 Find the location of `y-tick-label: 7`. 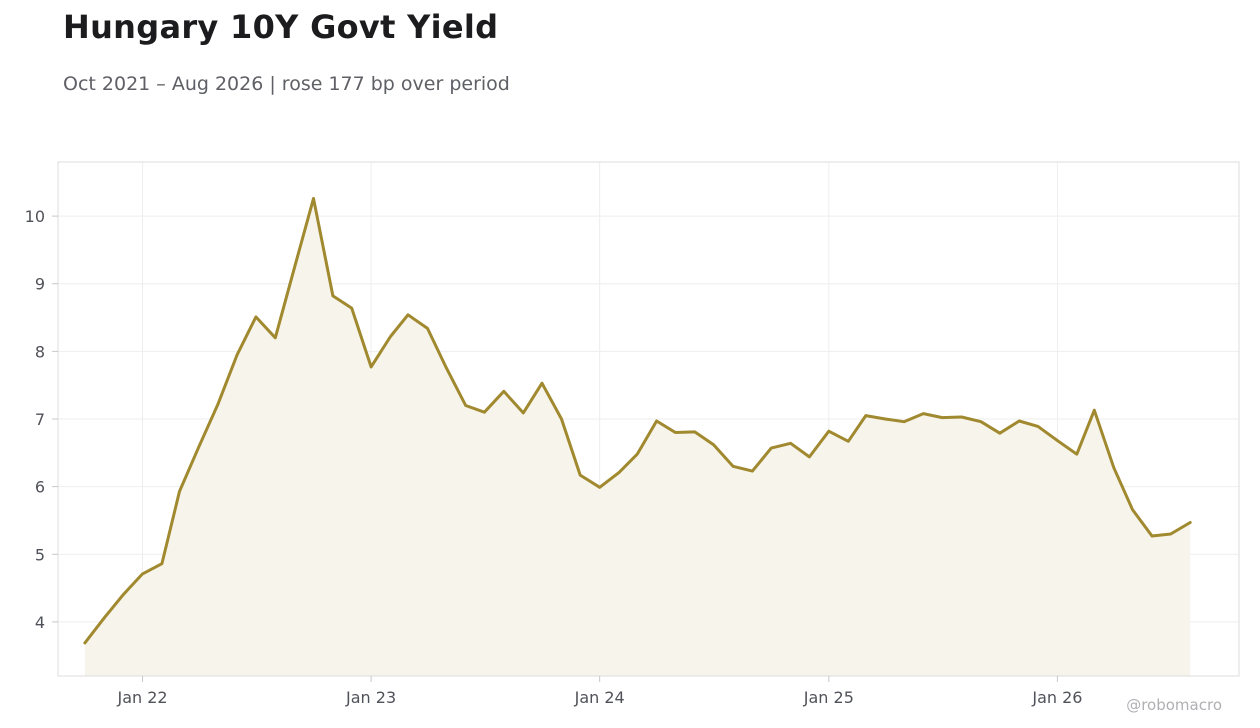

y-tick-label: 7 is located at coordinates (40, 419).